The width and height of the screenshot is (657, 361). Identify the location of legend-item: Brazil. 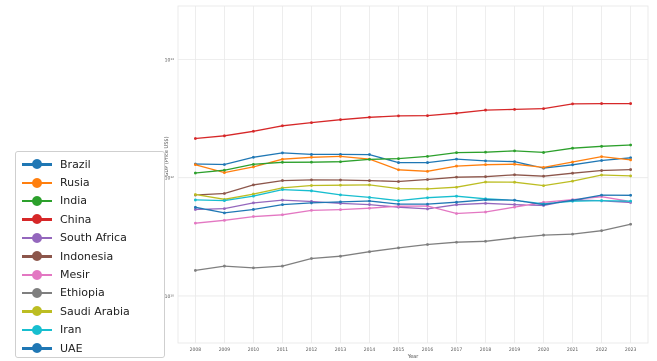
(93, 164).